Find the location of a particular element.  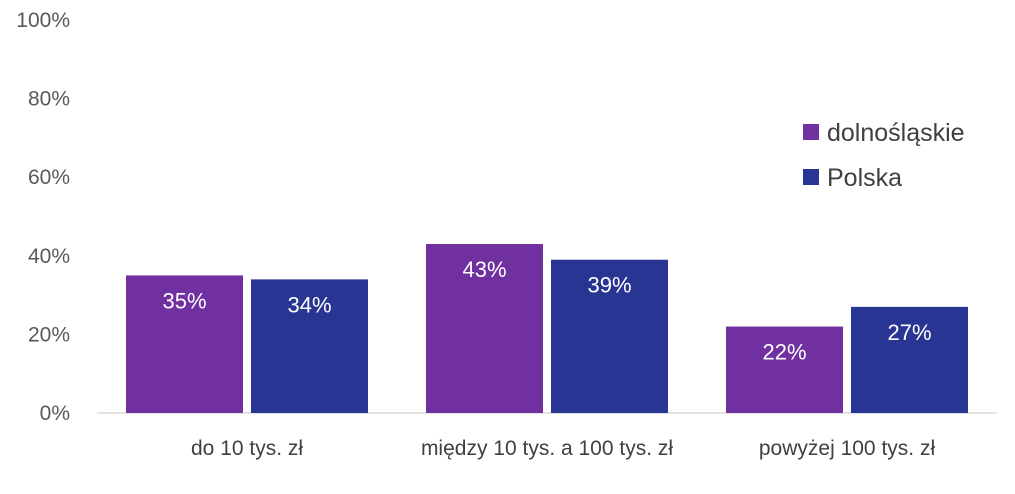

bar-data-label: 39% is located at coordinates (609, 285).